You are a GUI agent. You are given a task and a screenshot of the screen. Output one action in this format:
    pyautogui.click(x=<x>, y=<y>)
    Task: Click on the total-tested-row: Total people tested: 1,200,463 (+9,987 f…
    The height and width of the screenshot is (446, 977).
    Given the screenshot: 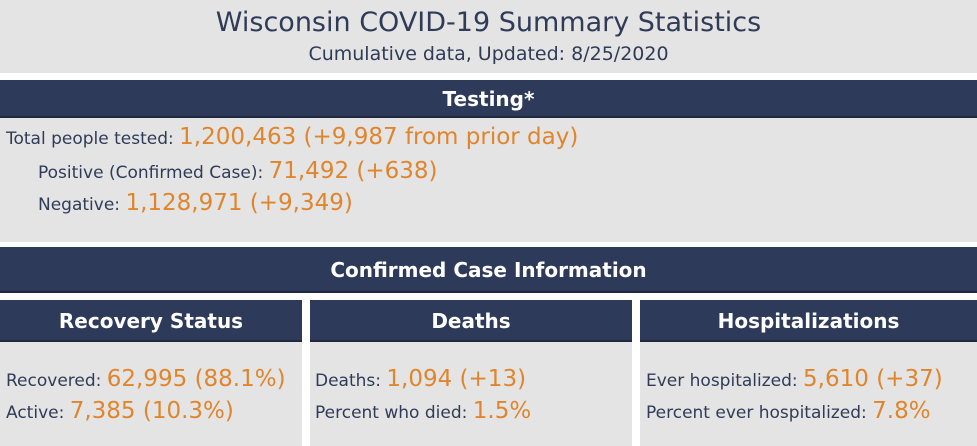 What is the action you would take?
    pyautogui.click(x=292, y=137)
    